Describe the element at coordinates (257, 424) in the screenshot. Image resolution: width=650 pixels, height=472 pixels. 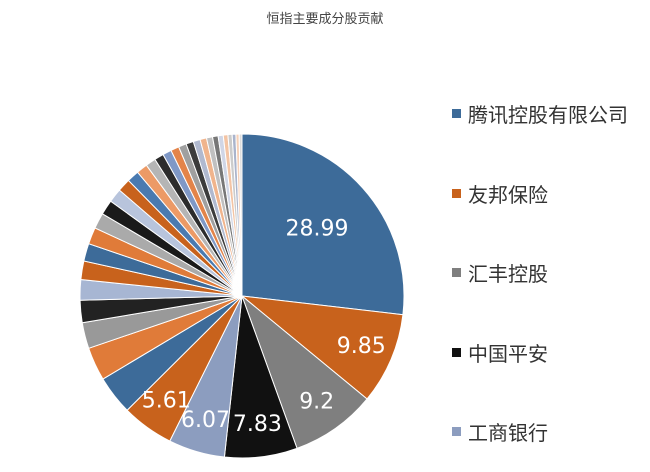
I see `slice-data-label: 7.83` at that location.